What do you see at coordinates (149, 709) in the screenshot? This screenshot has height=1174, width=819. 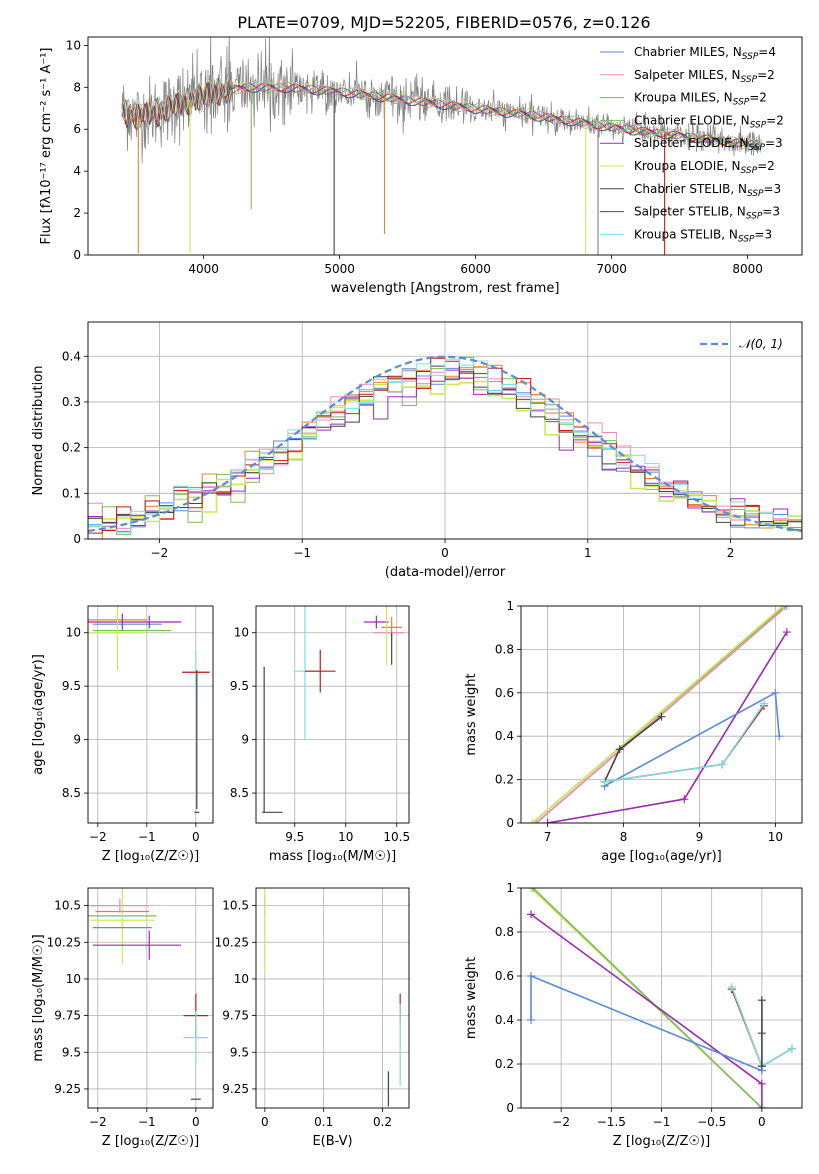 I see `age_vs_z-plot-area` at bounding box center [149, 709].